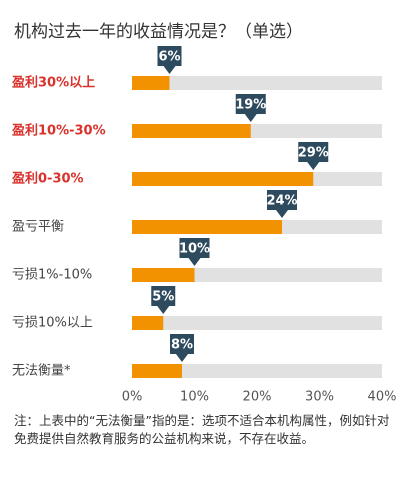 The width and height of the screenshot is (412, 486). What do you see at coordinates (319, 397) in the screenshot?
I see `x-tick-label: 30%` at bounding box center [319, 397].